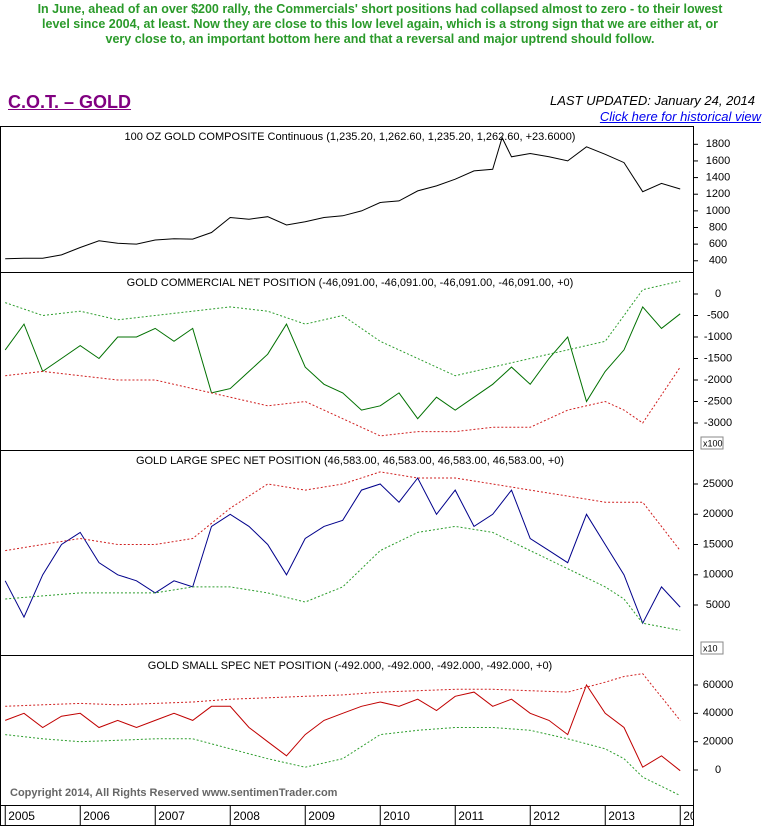 This screenshot has width=763, height=839. What do you see at coordinates (718, 544) in the screenshot?
I see `y-tick-label: 15000` at bounding box center [718, 544].